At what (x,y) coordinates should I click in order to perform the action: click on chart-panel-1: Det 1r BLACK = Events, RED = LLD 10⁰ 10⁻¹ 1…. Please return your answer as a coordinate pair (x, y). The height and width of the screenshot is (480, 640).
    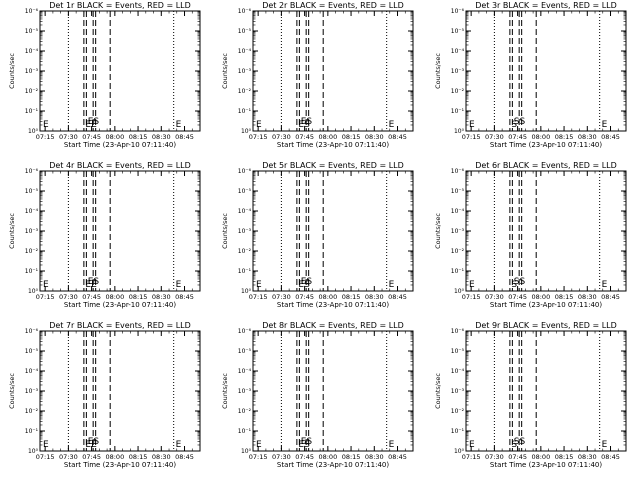
    Looking at the image, I should click on (104, 75).